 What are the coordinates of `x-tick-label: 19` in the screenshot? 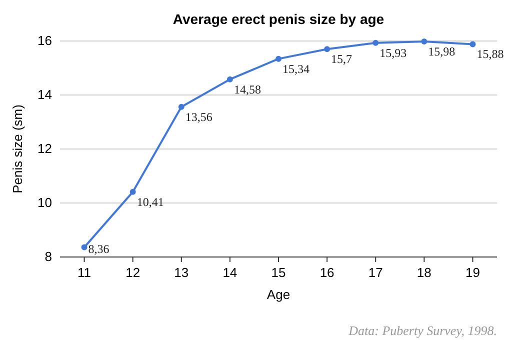 It's located at (472, 272).